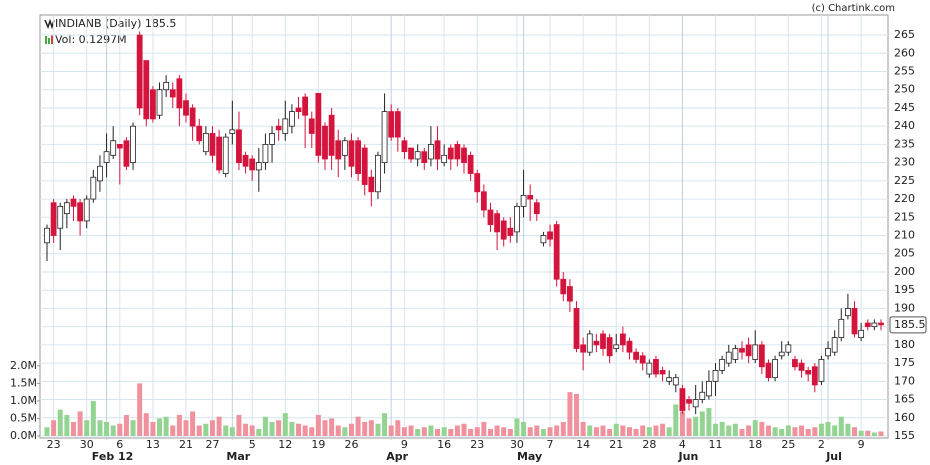  I want to click on y-tick-label: 175, so click(904, 362).